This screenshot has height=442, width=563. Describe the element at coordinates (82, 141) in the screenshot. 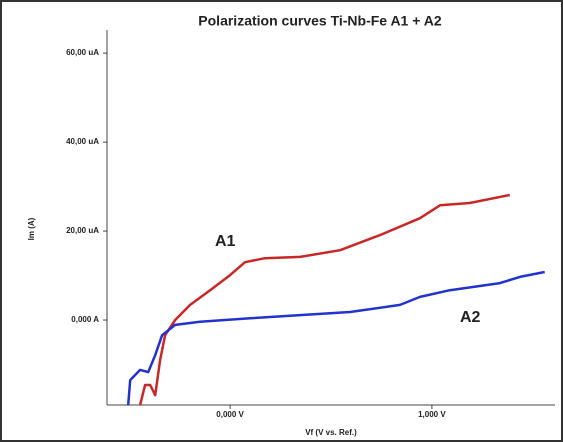

I see `y-tick-label: 40,00 uA` at that location.